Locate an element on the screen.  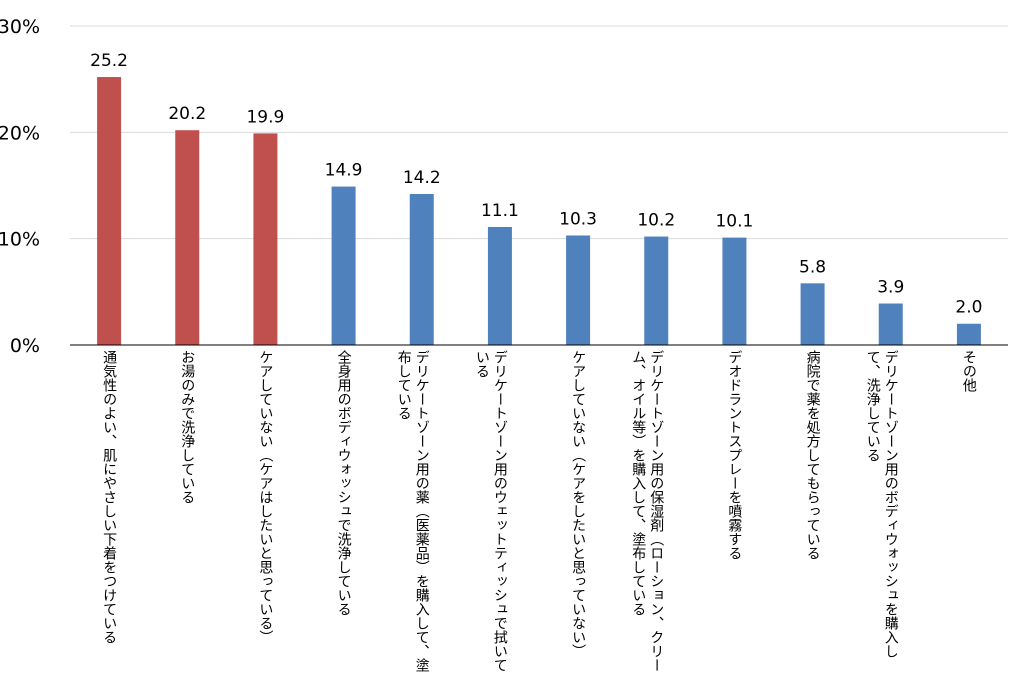
category-label: 通気性のよい、肌にやさしい下着をつけている is located at coordinates (109, 497).